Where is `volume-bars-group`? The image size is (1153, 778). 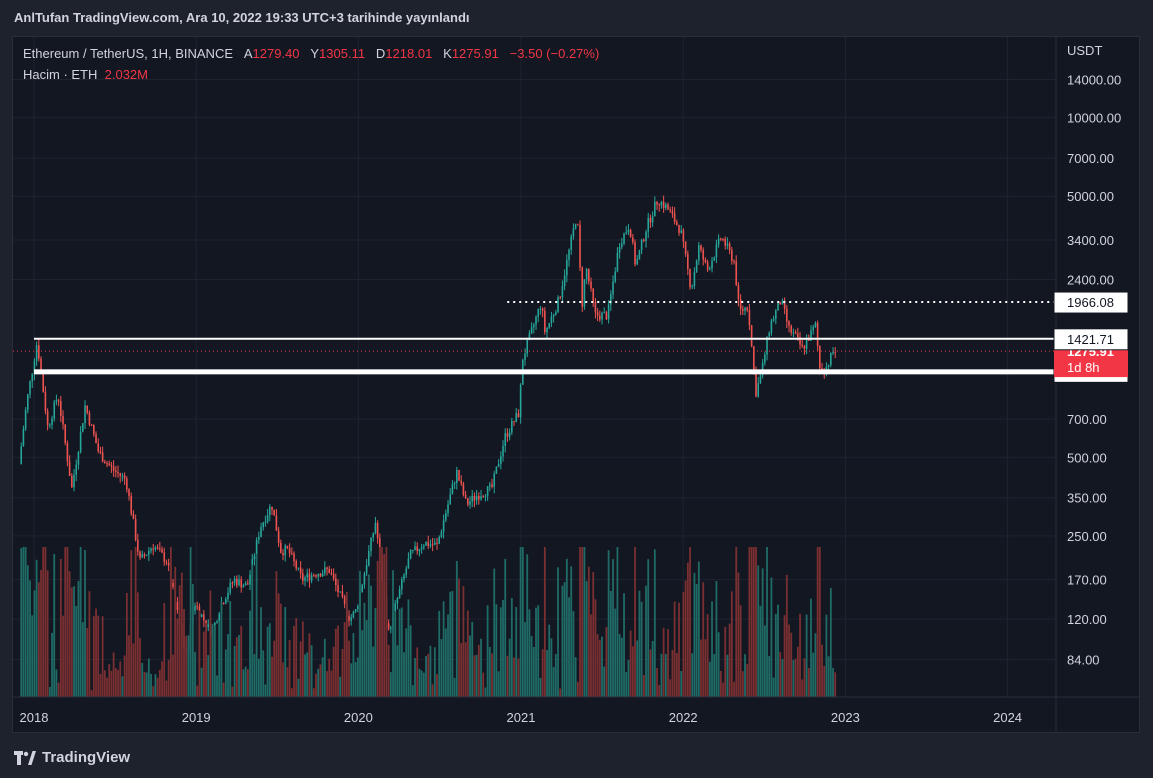
volume-bars-group is located at coordinates (428, 622).